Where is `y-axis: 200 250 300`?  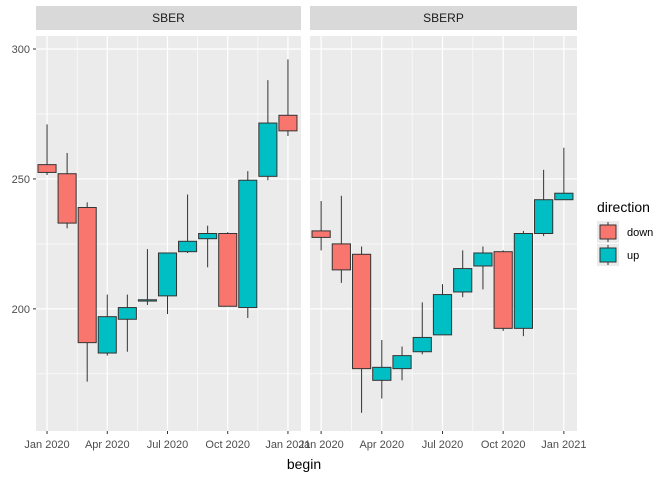
y-axis: 200 250 300 is located at coordinates (24, 180).